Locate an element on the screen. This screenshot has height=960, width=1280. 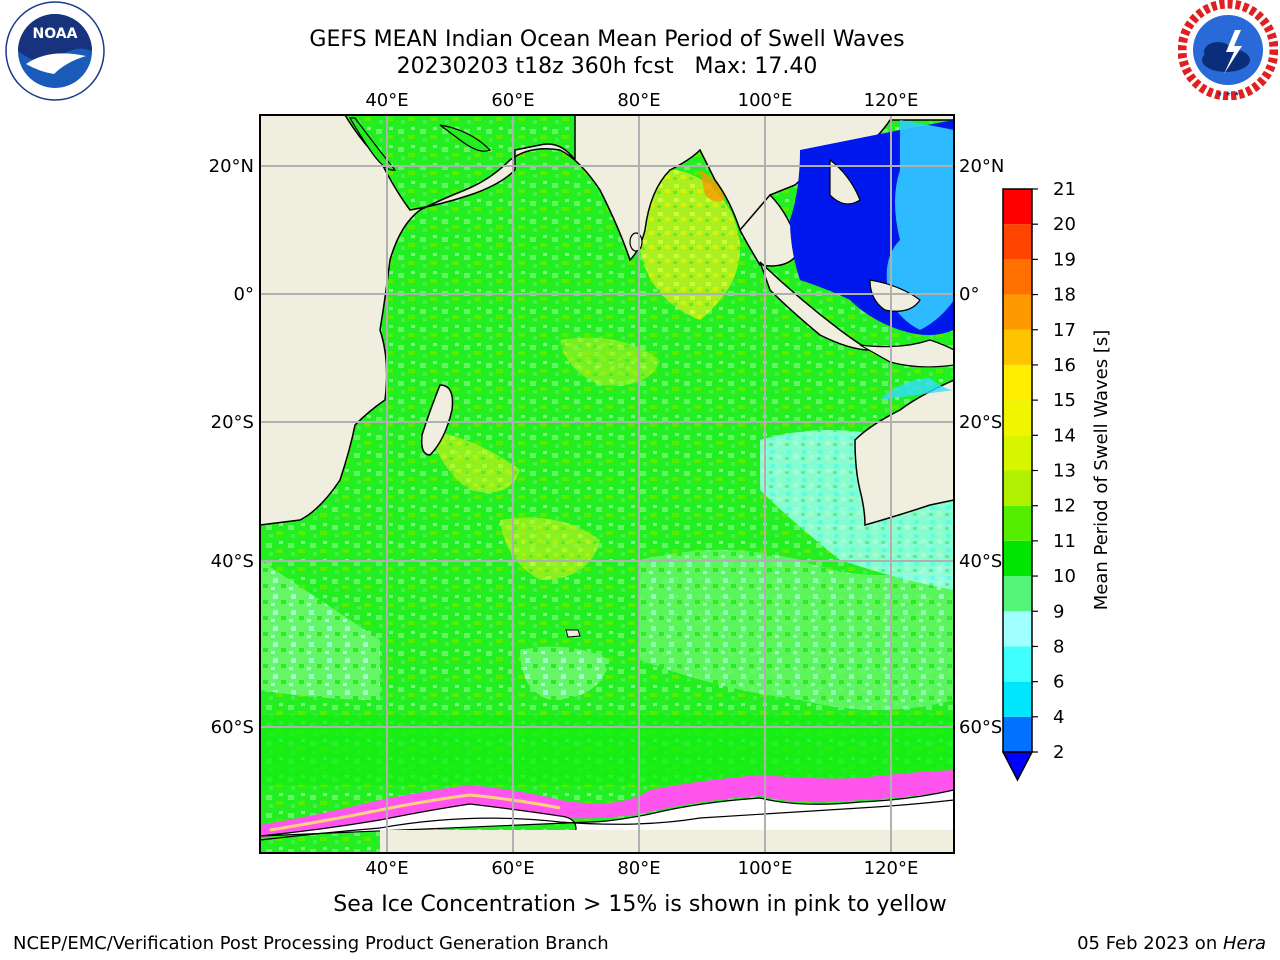
colorbar-tick-label: 16 is located at coordinates (1064, 365).